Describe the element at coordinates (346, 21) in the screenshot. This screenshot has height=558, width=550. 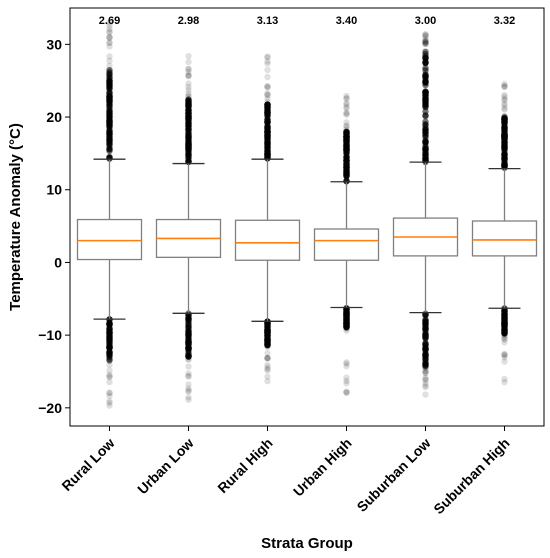
I see `box-annotation: 3.40` at that location.